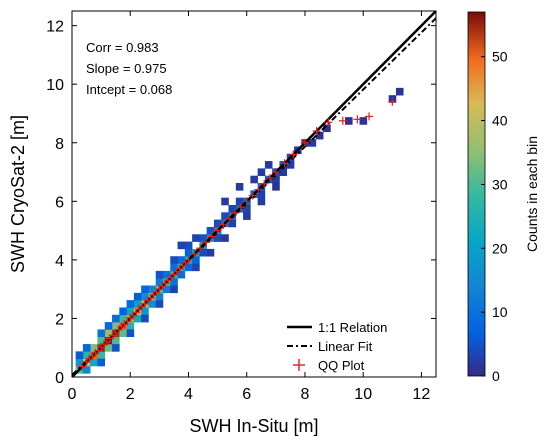 The height and width of the screenshot is (444, 550). I want to click on colorbar-tick-label: 20, so click(500, 248).